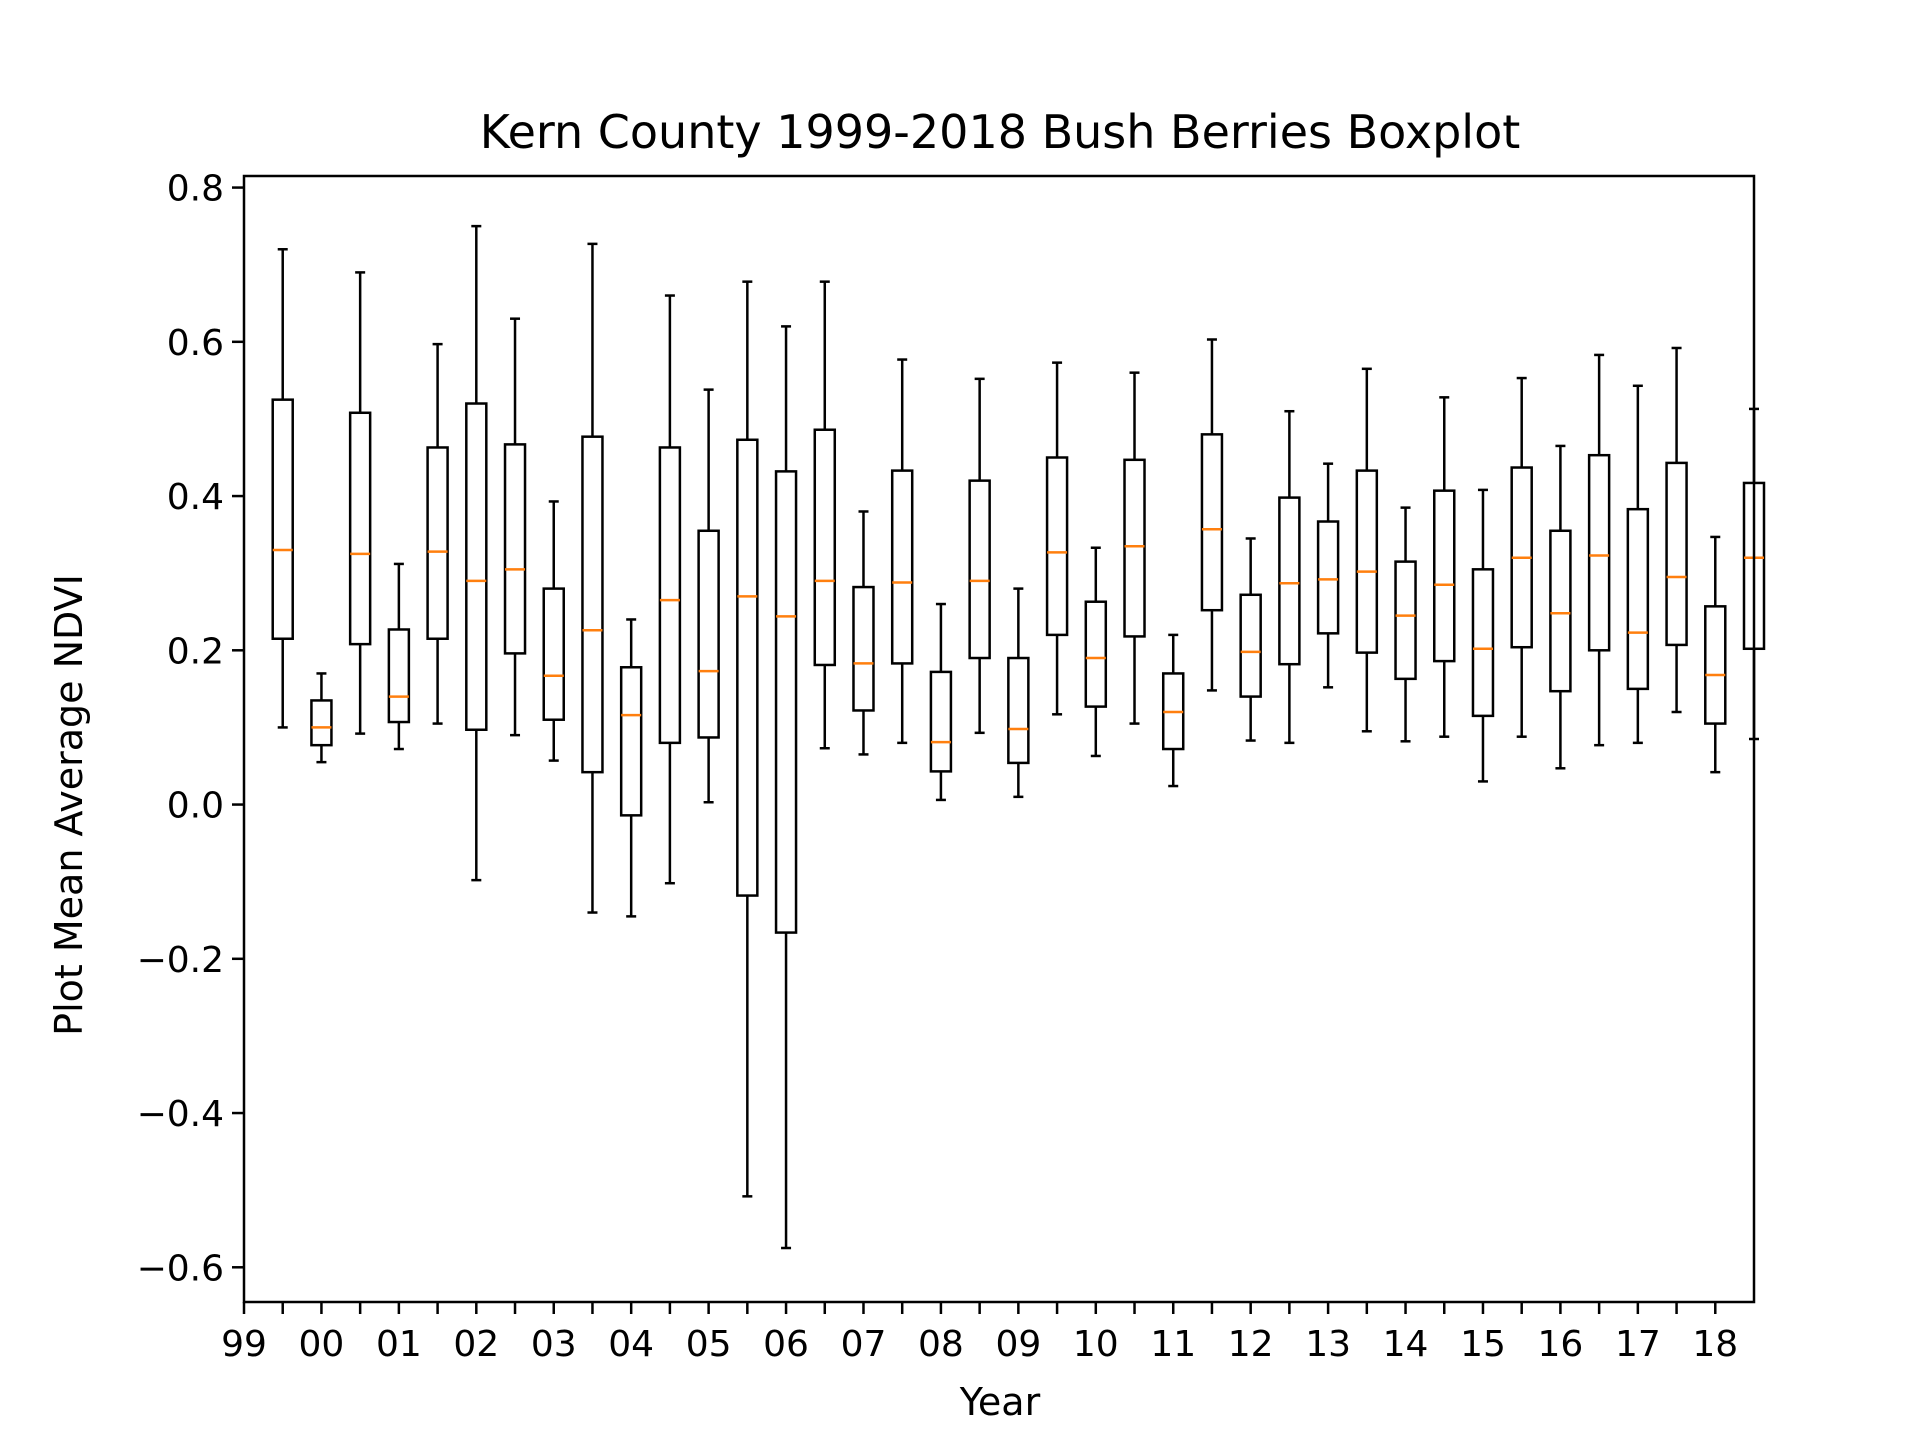 This screenshot has width=1920, height=1440. What do you see at coordinates (190, 729) in the screenshot?
I see `y-axis-ticks: −0.6 −0.4 −0.2 0.0 0.2 0.4 0.6 0.8` at bounding box center [190, 729].